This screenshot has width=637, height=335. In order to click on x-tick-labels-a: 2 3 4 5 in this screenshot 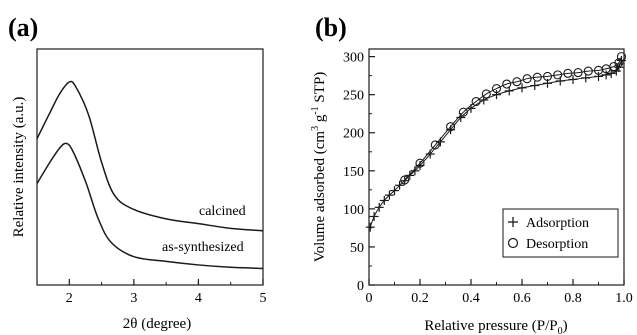, I will do `click(166, 298)`.